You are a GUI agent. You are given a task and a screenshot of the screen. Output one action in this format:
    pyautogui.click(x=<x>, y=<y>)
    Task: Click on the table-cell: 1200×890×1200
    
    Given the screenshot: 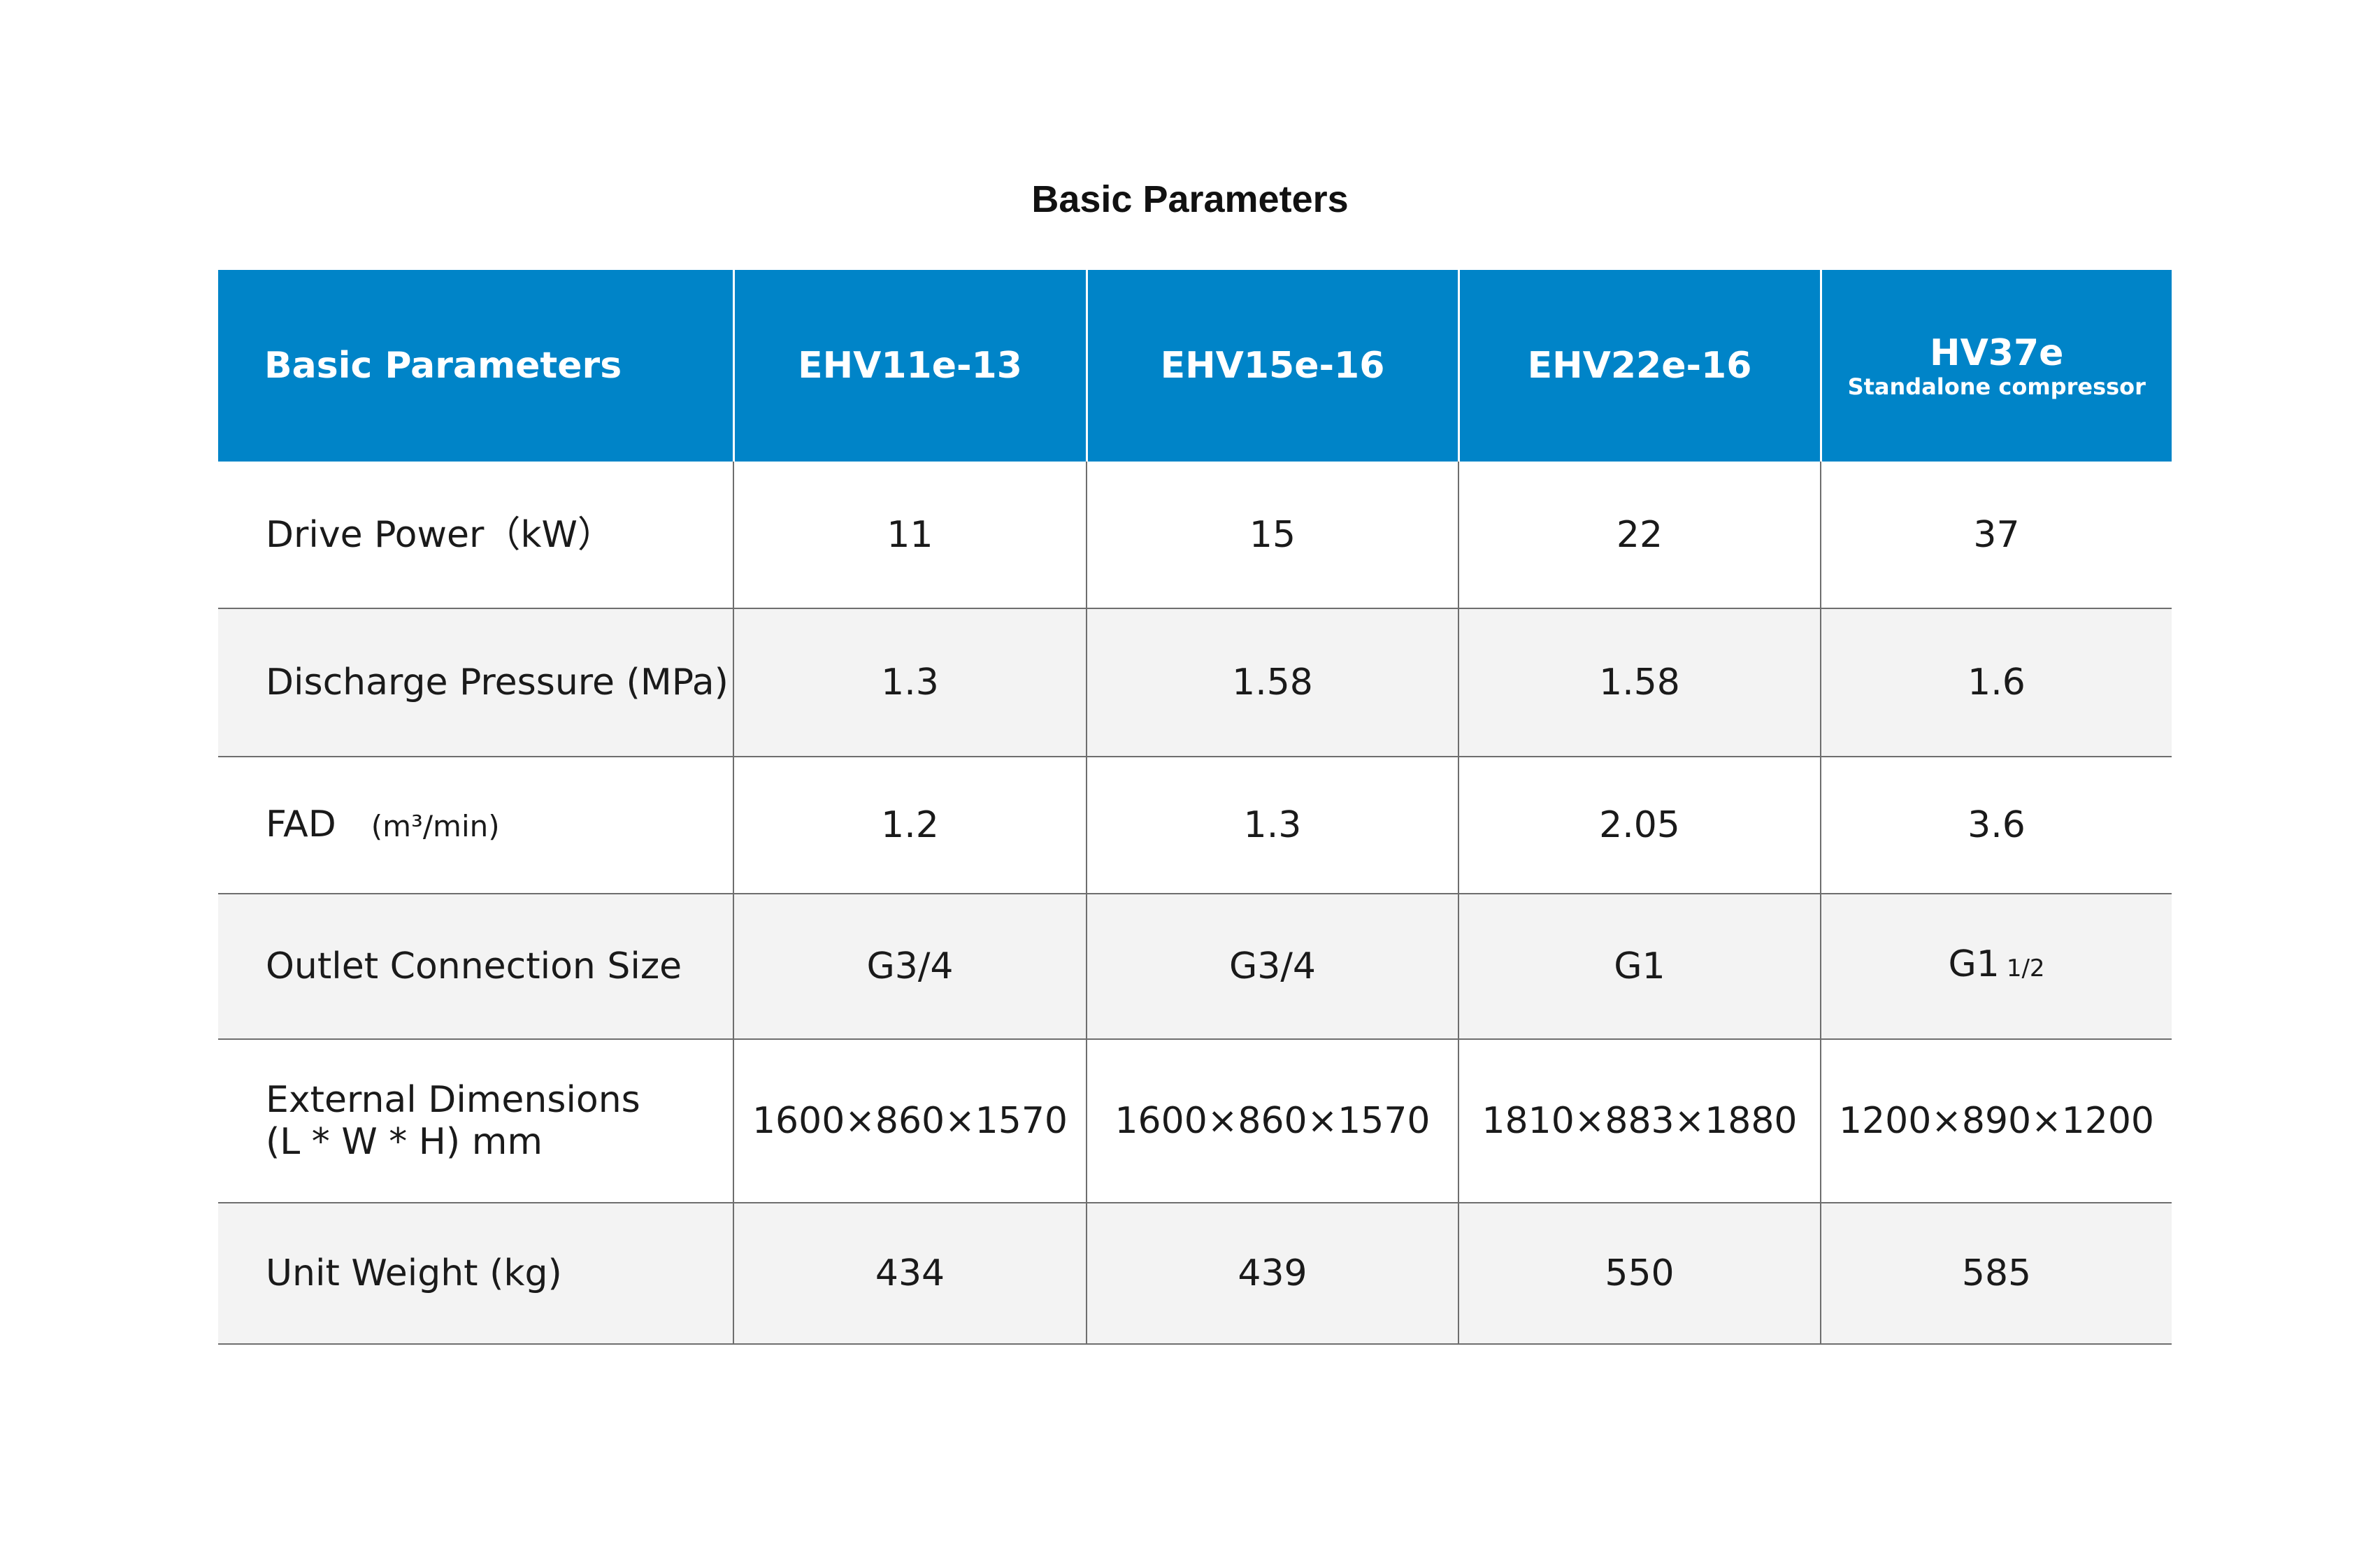 What is the action you would take?
    pyautogui.click(x=1996, y=1121)
    